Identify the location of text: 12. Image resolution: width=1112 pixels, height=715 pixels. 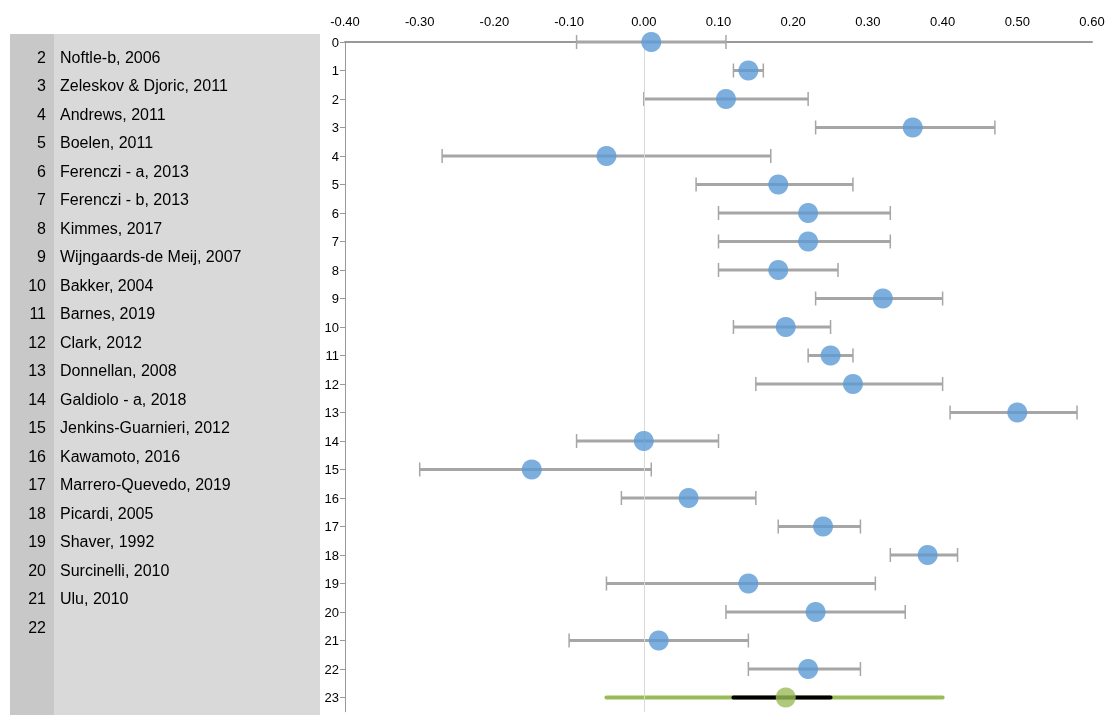
(36, 342).